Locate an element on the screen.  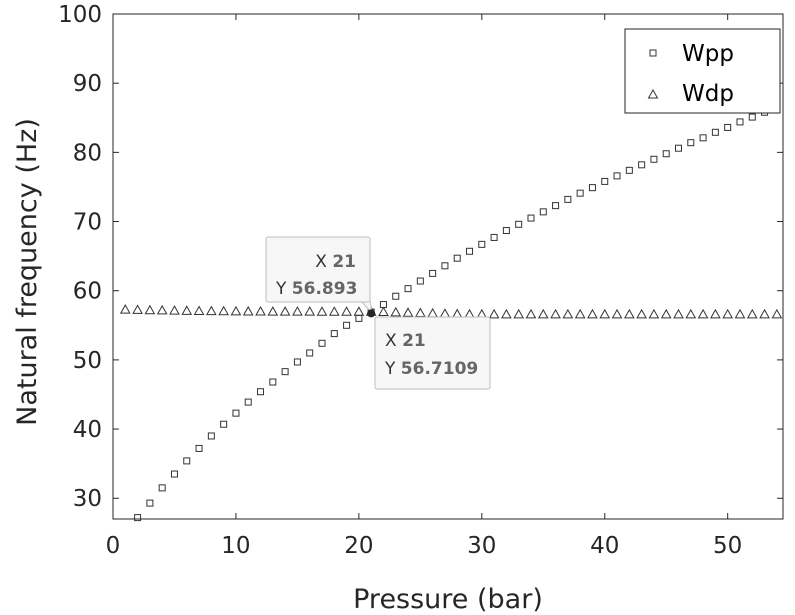
datatip-wpp-x-value: 21 is located at coordinates (414, 341).